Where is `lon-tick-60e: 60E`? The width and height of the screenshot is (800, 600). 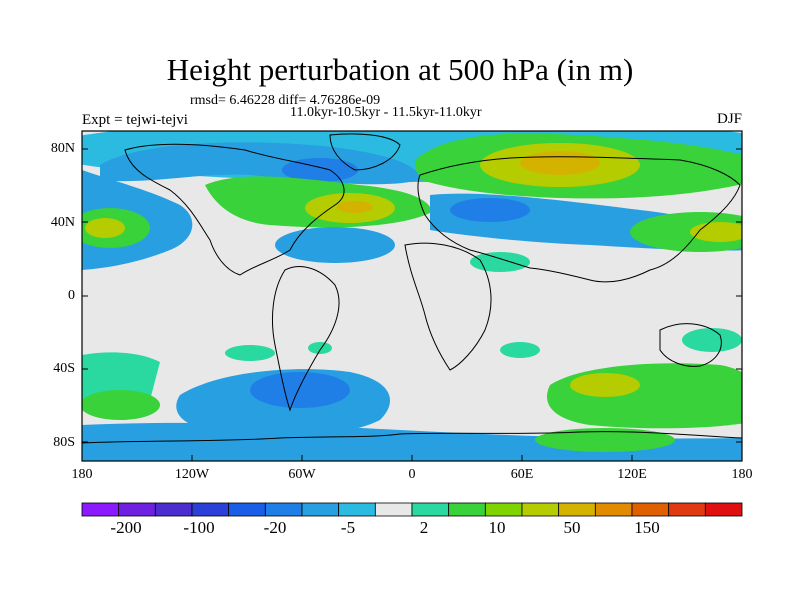 lon-tick-60e: 60E is located at coordinates (522, 474).